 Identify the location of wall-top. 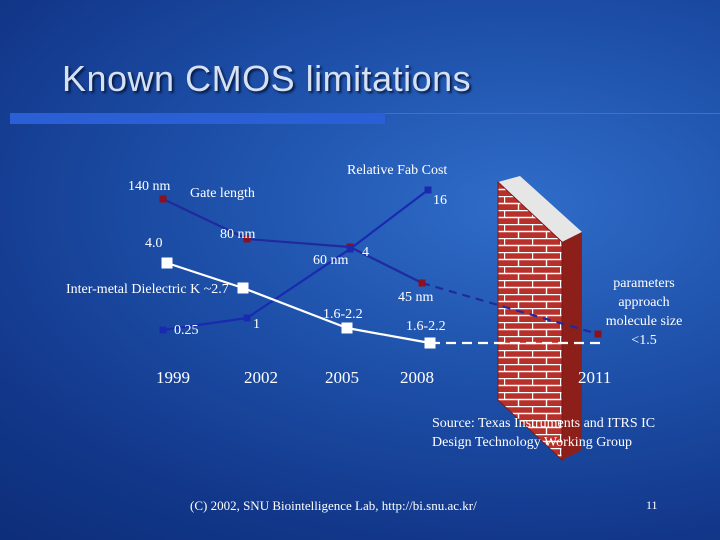
(540, 209).